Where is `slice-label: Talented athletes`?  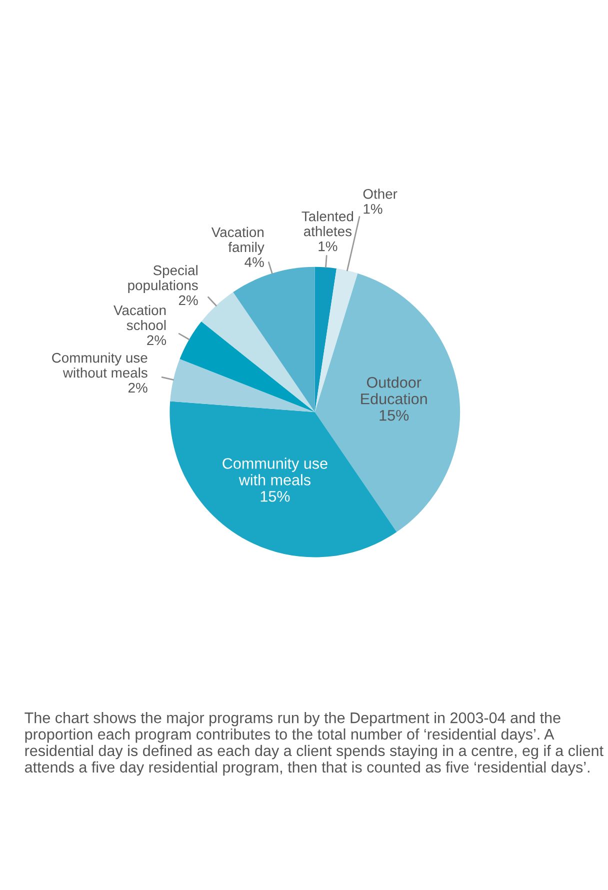 slice-label: Talented athletes is located at coordinates (328, 223).